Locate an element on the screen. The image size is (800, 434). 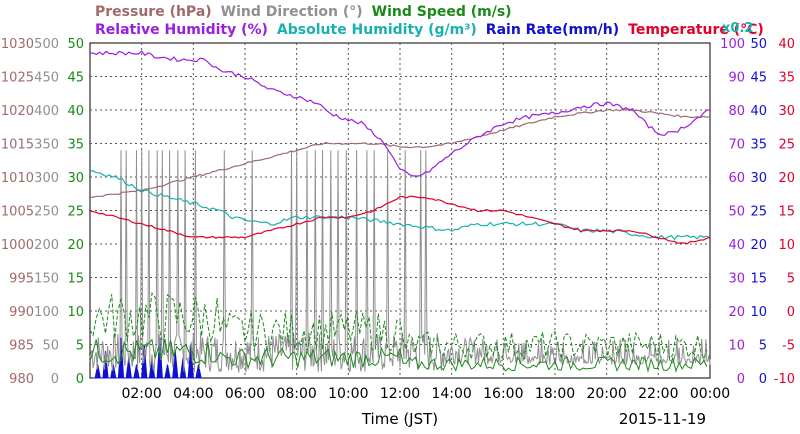
x-axis-label: Time (JST) is located at coordinates (399, 419).